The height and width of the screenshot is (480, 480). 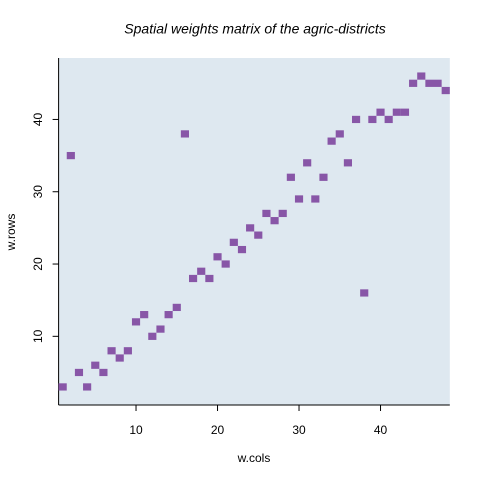 I want to click on x-tick-label: 30, so click(x=299, y=430).